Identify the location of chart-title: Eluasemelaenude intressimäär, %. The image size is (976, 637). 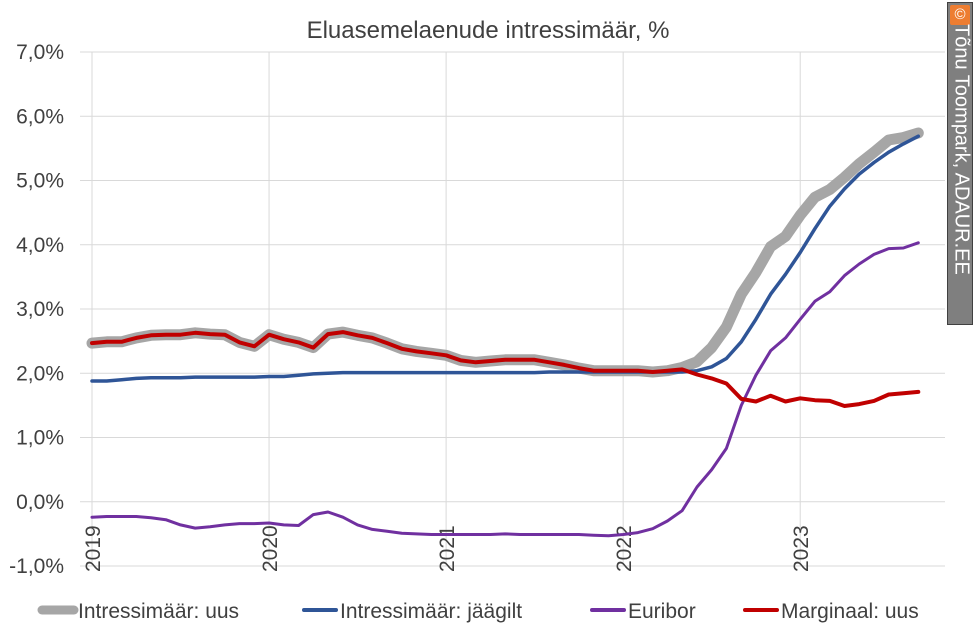
(488, 30).